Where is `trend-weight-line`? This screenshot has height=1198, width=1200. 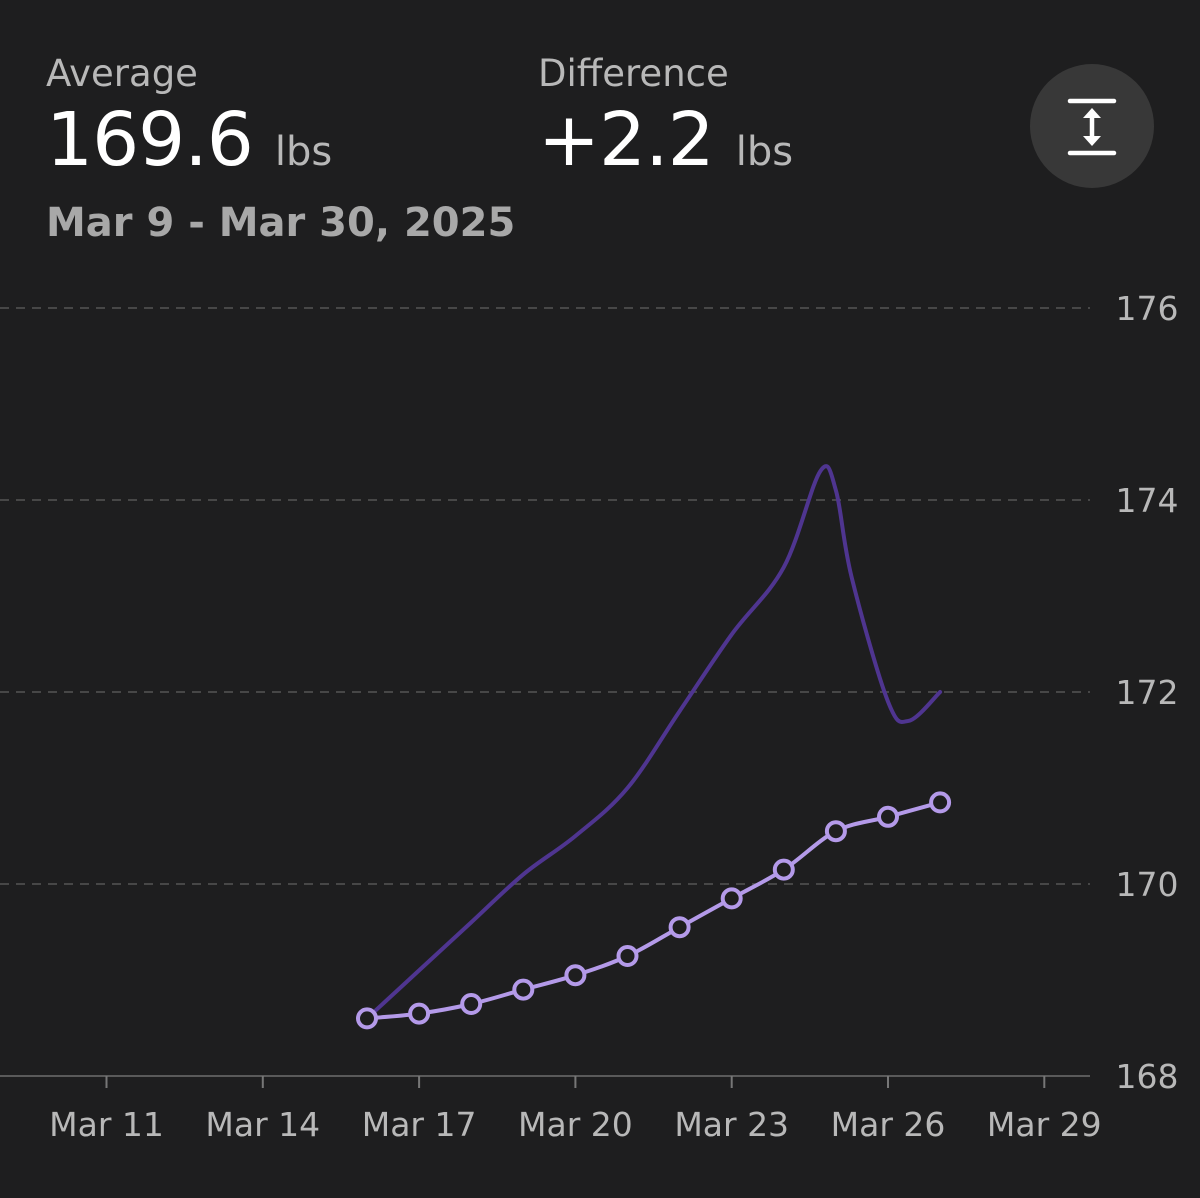
trend-weight-line is located at coordinates (654, 910).